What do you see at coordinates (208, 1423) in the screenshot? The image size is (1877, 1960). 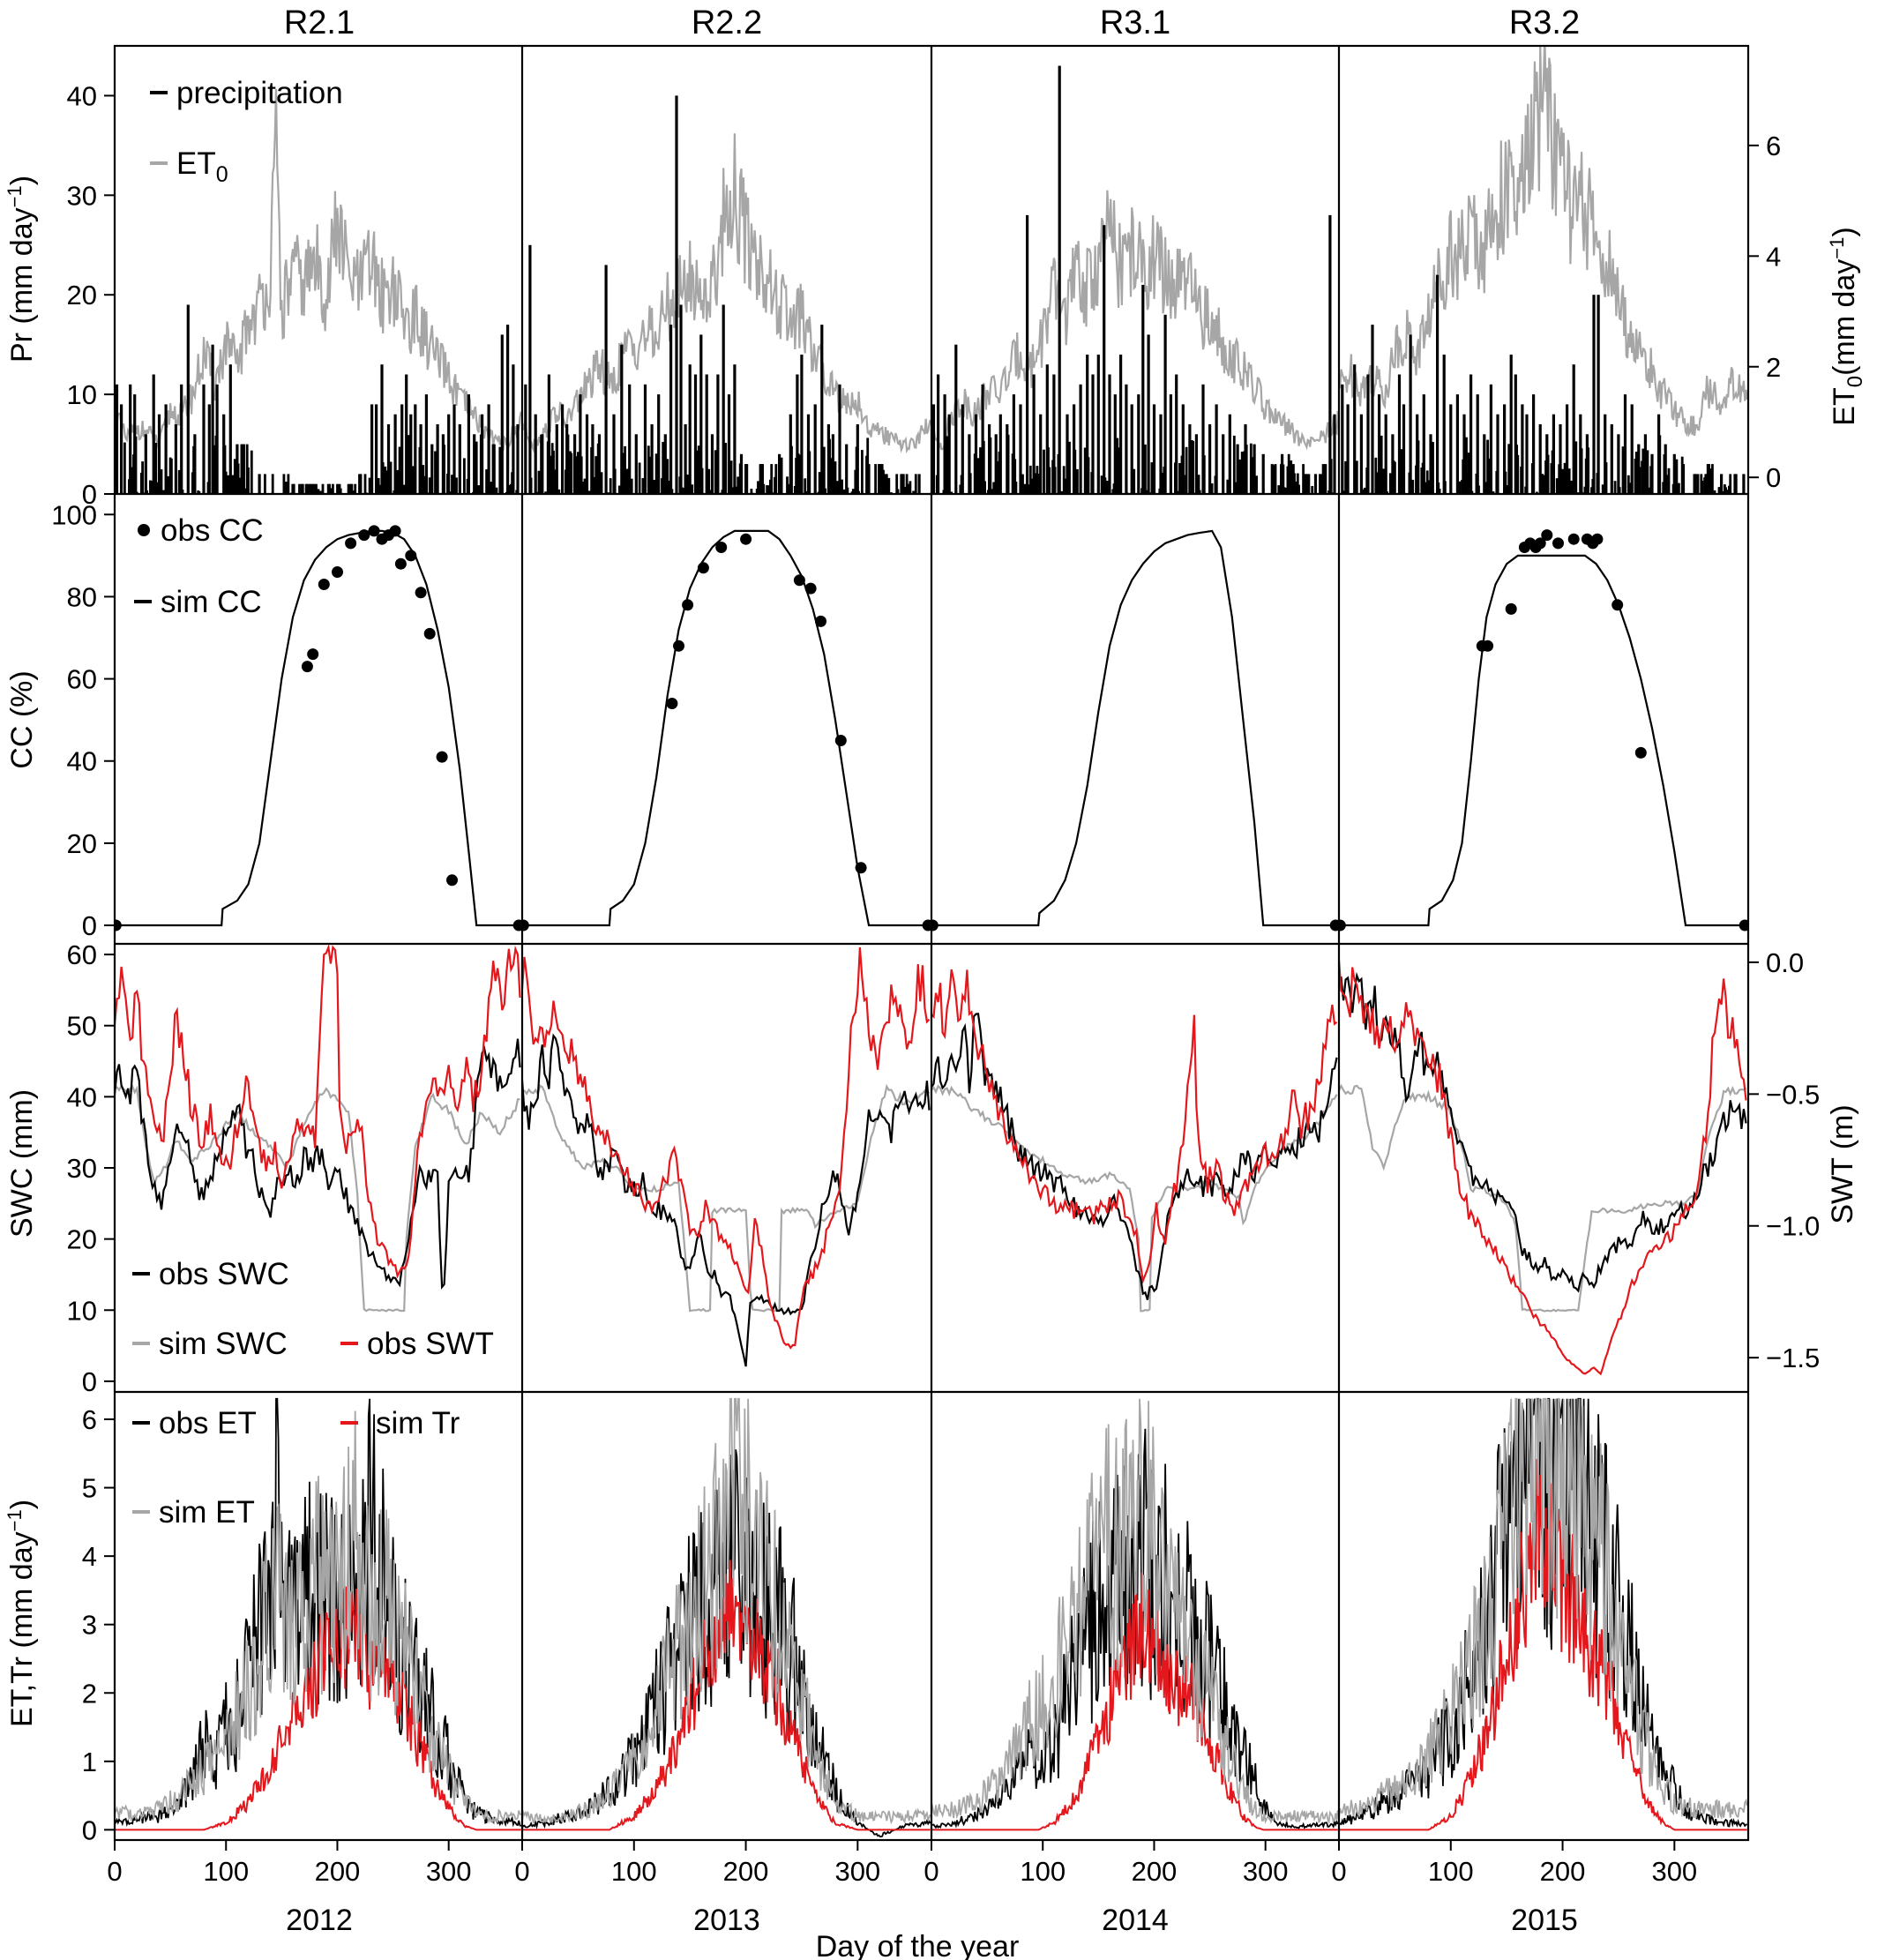 I see `legend-obs-et-label: obs ET` at bounding box center [208, 1423].